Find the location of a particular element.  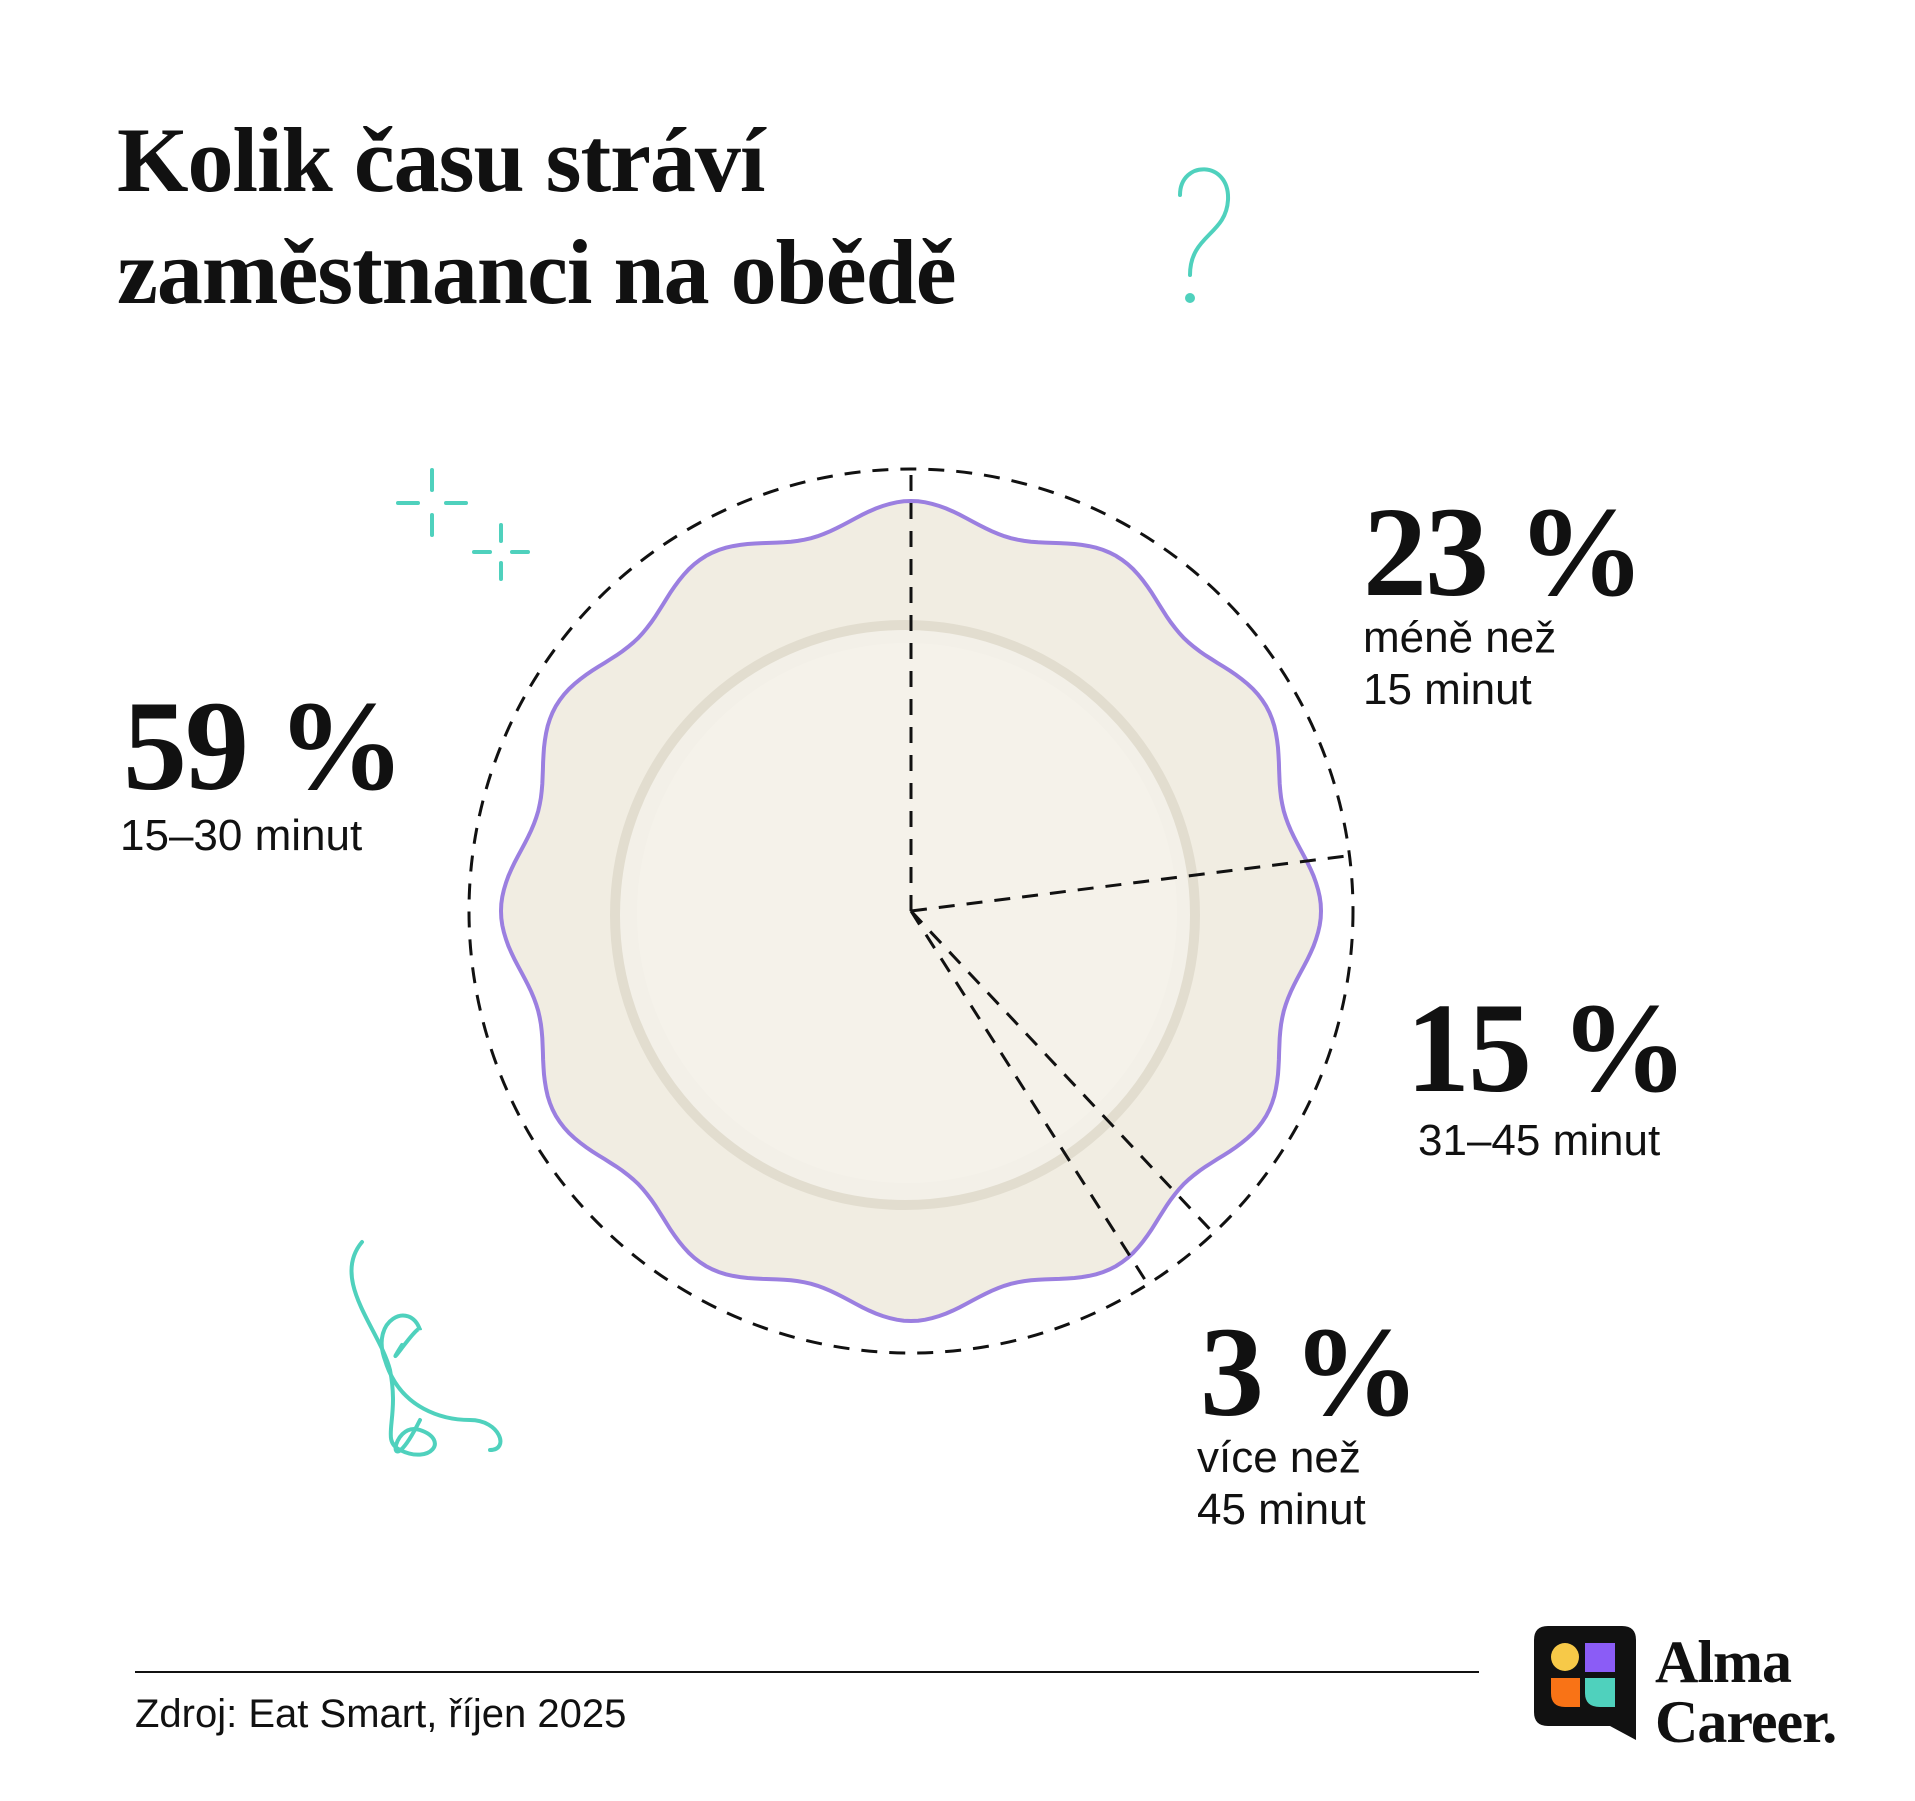

plate-center is located at coordinates (907, 913).